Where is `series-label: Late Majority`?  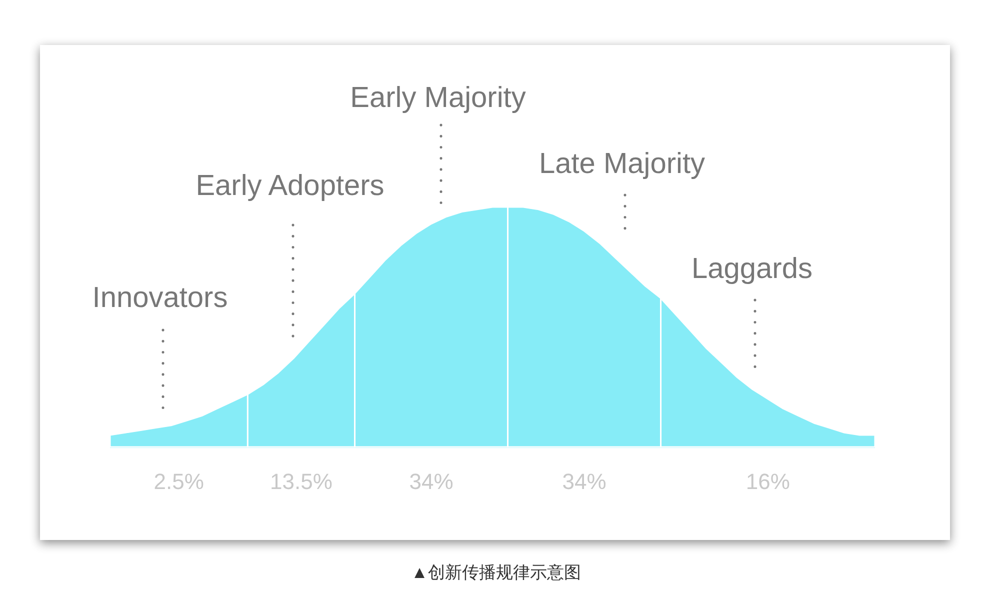 series-label: Late Majority is located at coordinates (622, 164).